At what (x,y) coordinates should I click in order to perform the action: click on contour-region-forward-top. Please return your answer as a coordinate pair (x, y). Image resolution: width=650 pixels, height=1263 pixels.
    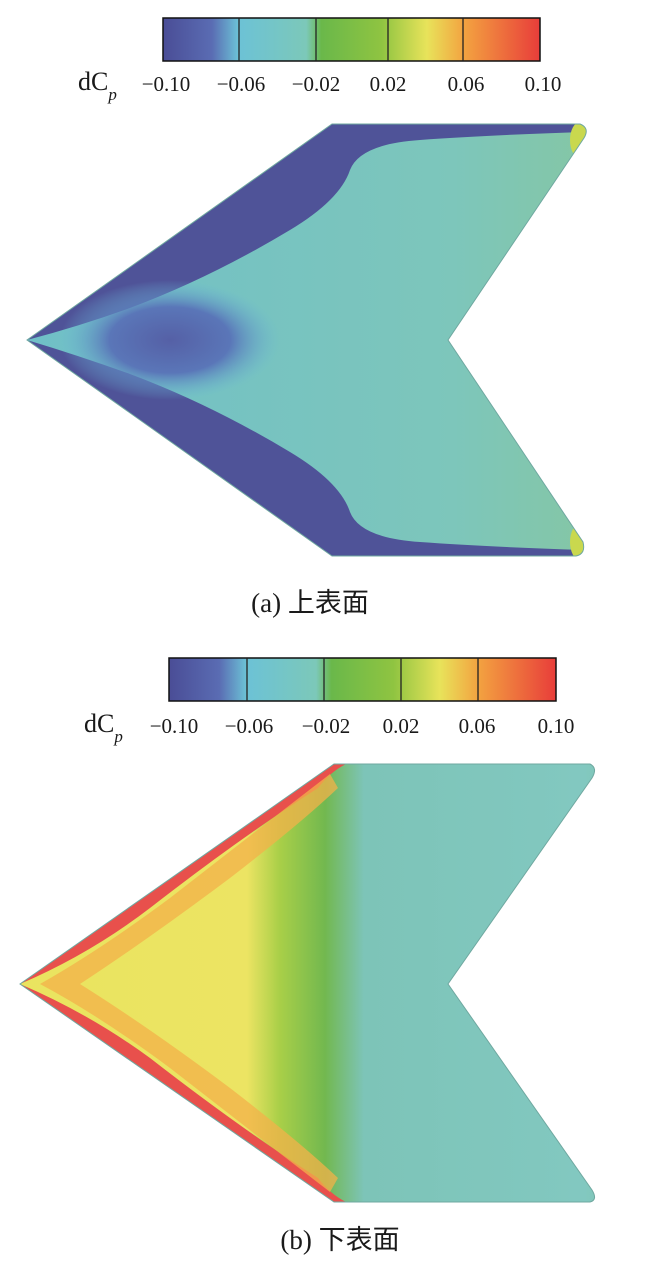
    Looking at the image, I should click on (189, 879).